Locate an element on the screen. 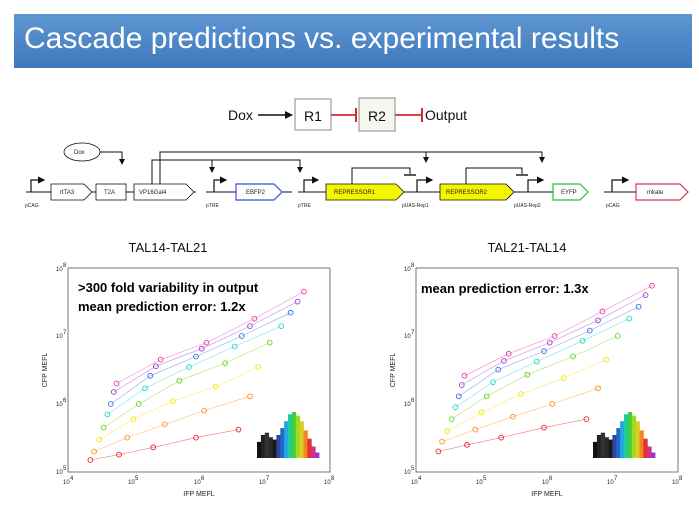 The image size is (699, 519). cascade-node-r1-label: R1 is located at coordinates (313, 116).